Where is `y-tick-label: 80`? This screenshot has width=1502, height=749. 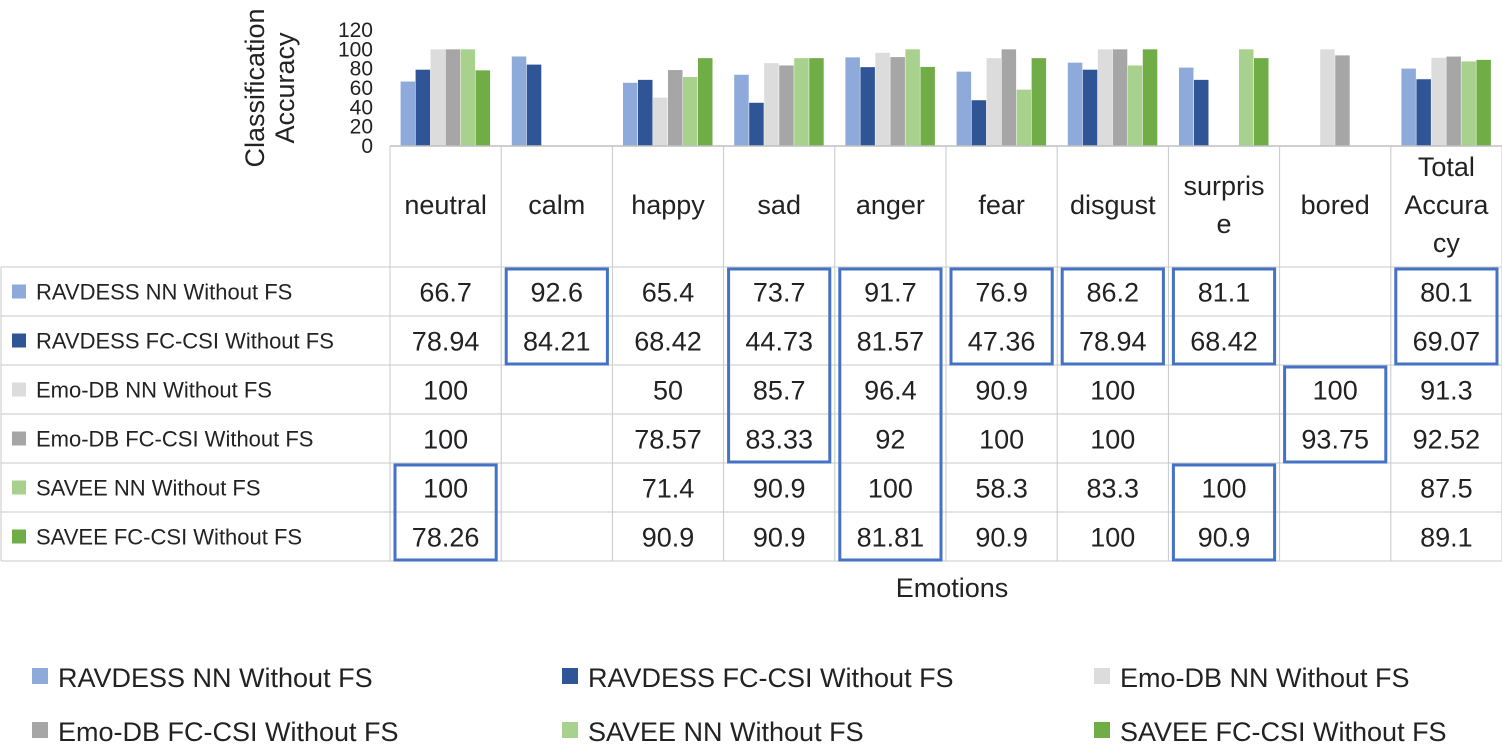
y-tick-label: 80 is located at coordinates (361, 69).